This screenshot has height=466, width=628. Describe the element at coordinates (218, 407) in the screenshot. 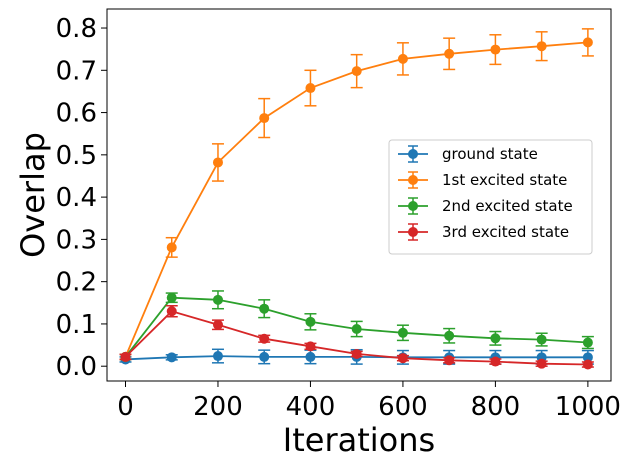

I see `x-tick-label: 200` at that location.